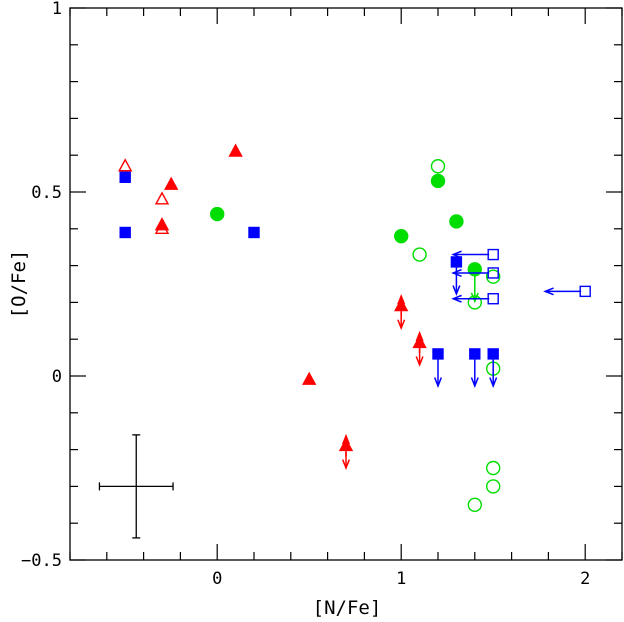 The width and height of the screenshot is (624, 622). Describe the element at coordinates (19, 284) in the screenshot. I see `y-axis-title: [O/Fe]` at that location.